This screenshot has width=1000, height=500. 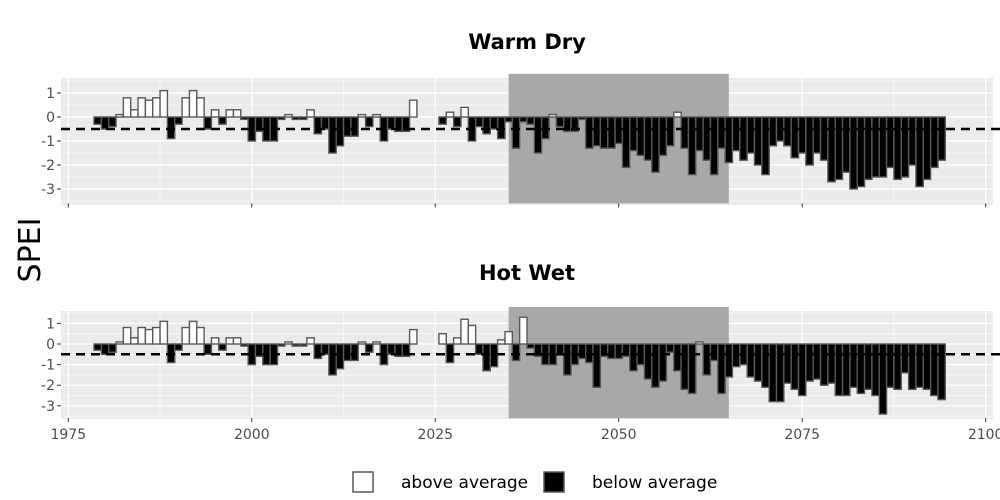 What do you see at coordinates (527, 42) in the screenshot?
I see `panel-title-warm-dry: Warm Dry` at bounding box center [527, 42].